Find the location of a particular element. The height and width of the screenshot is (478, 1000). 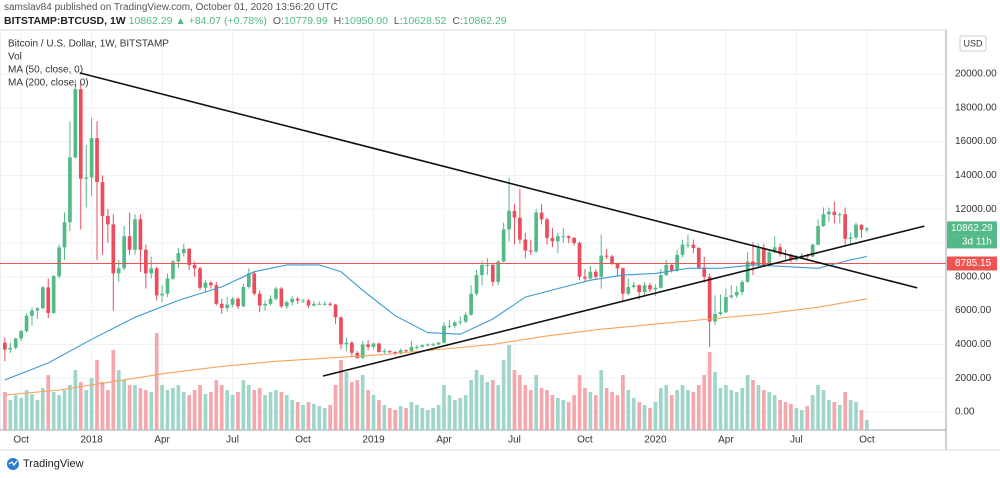

ohlc-label: L: is located at coordinates (398, 21).